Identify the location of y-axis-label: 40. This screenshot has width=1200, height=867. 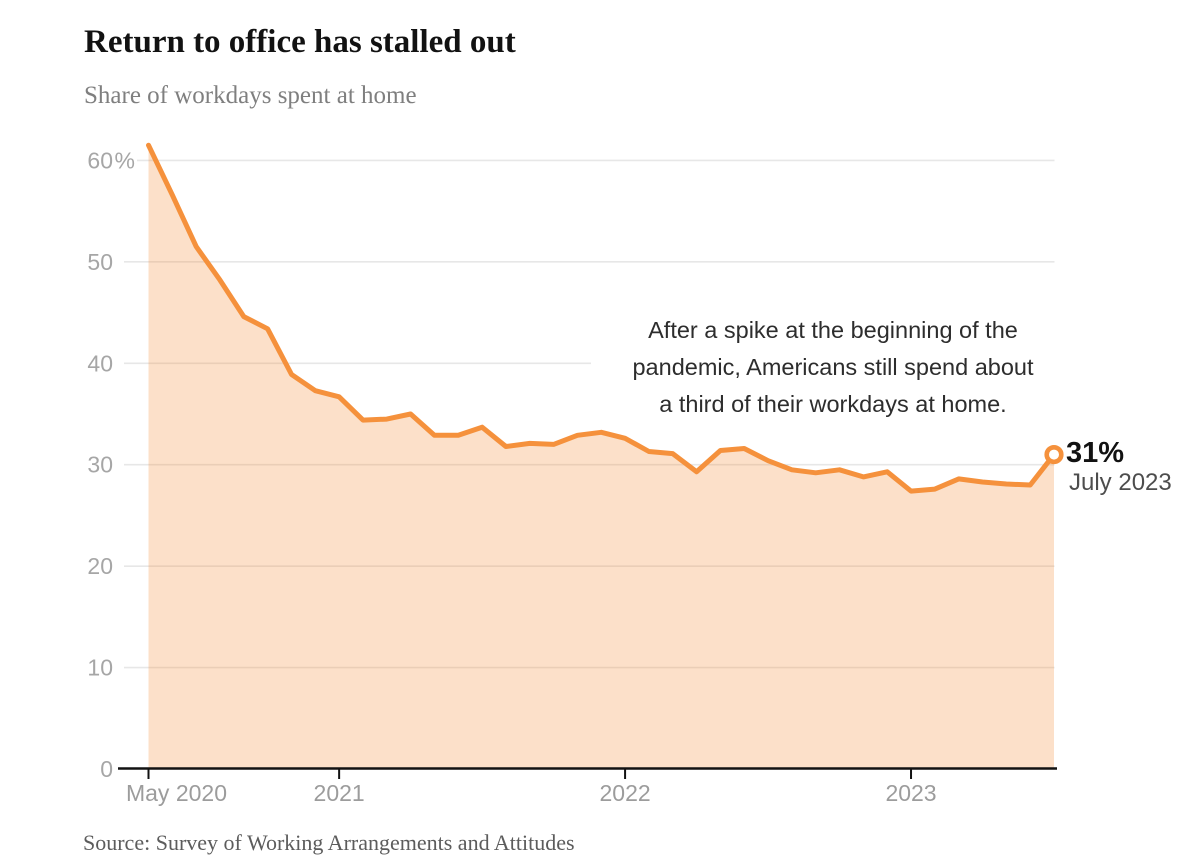
(100, 363).